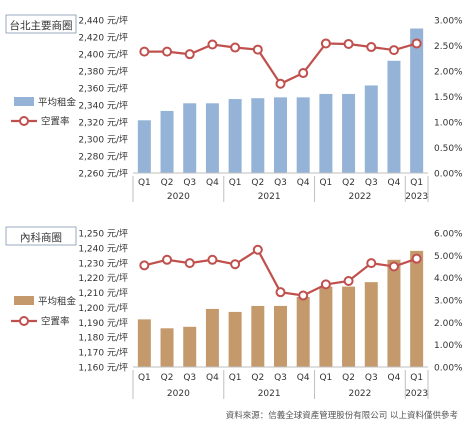 The image size is (474, 430). I want to click on y-right-tick-label: 1.00%, so click(448, 346).